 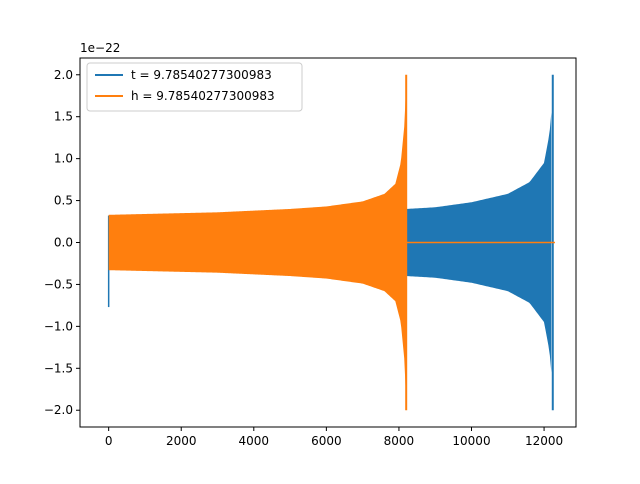 What do you see at coordinates (201, 75) in the screenshot?
I see `legend-label-t: t = 9.78540277300983` at bounding box center [201, 75].